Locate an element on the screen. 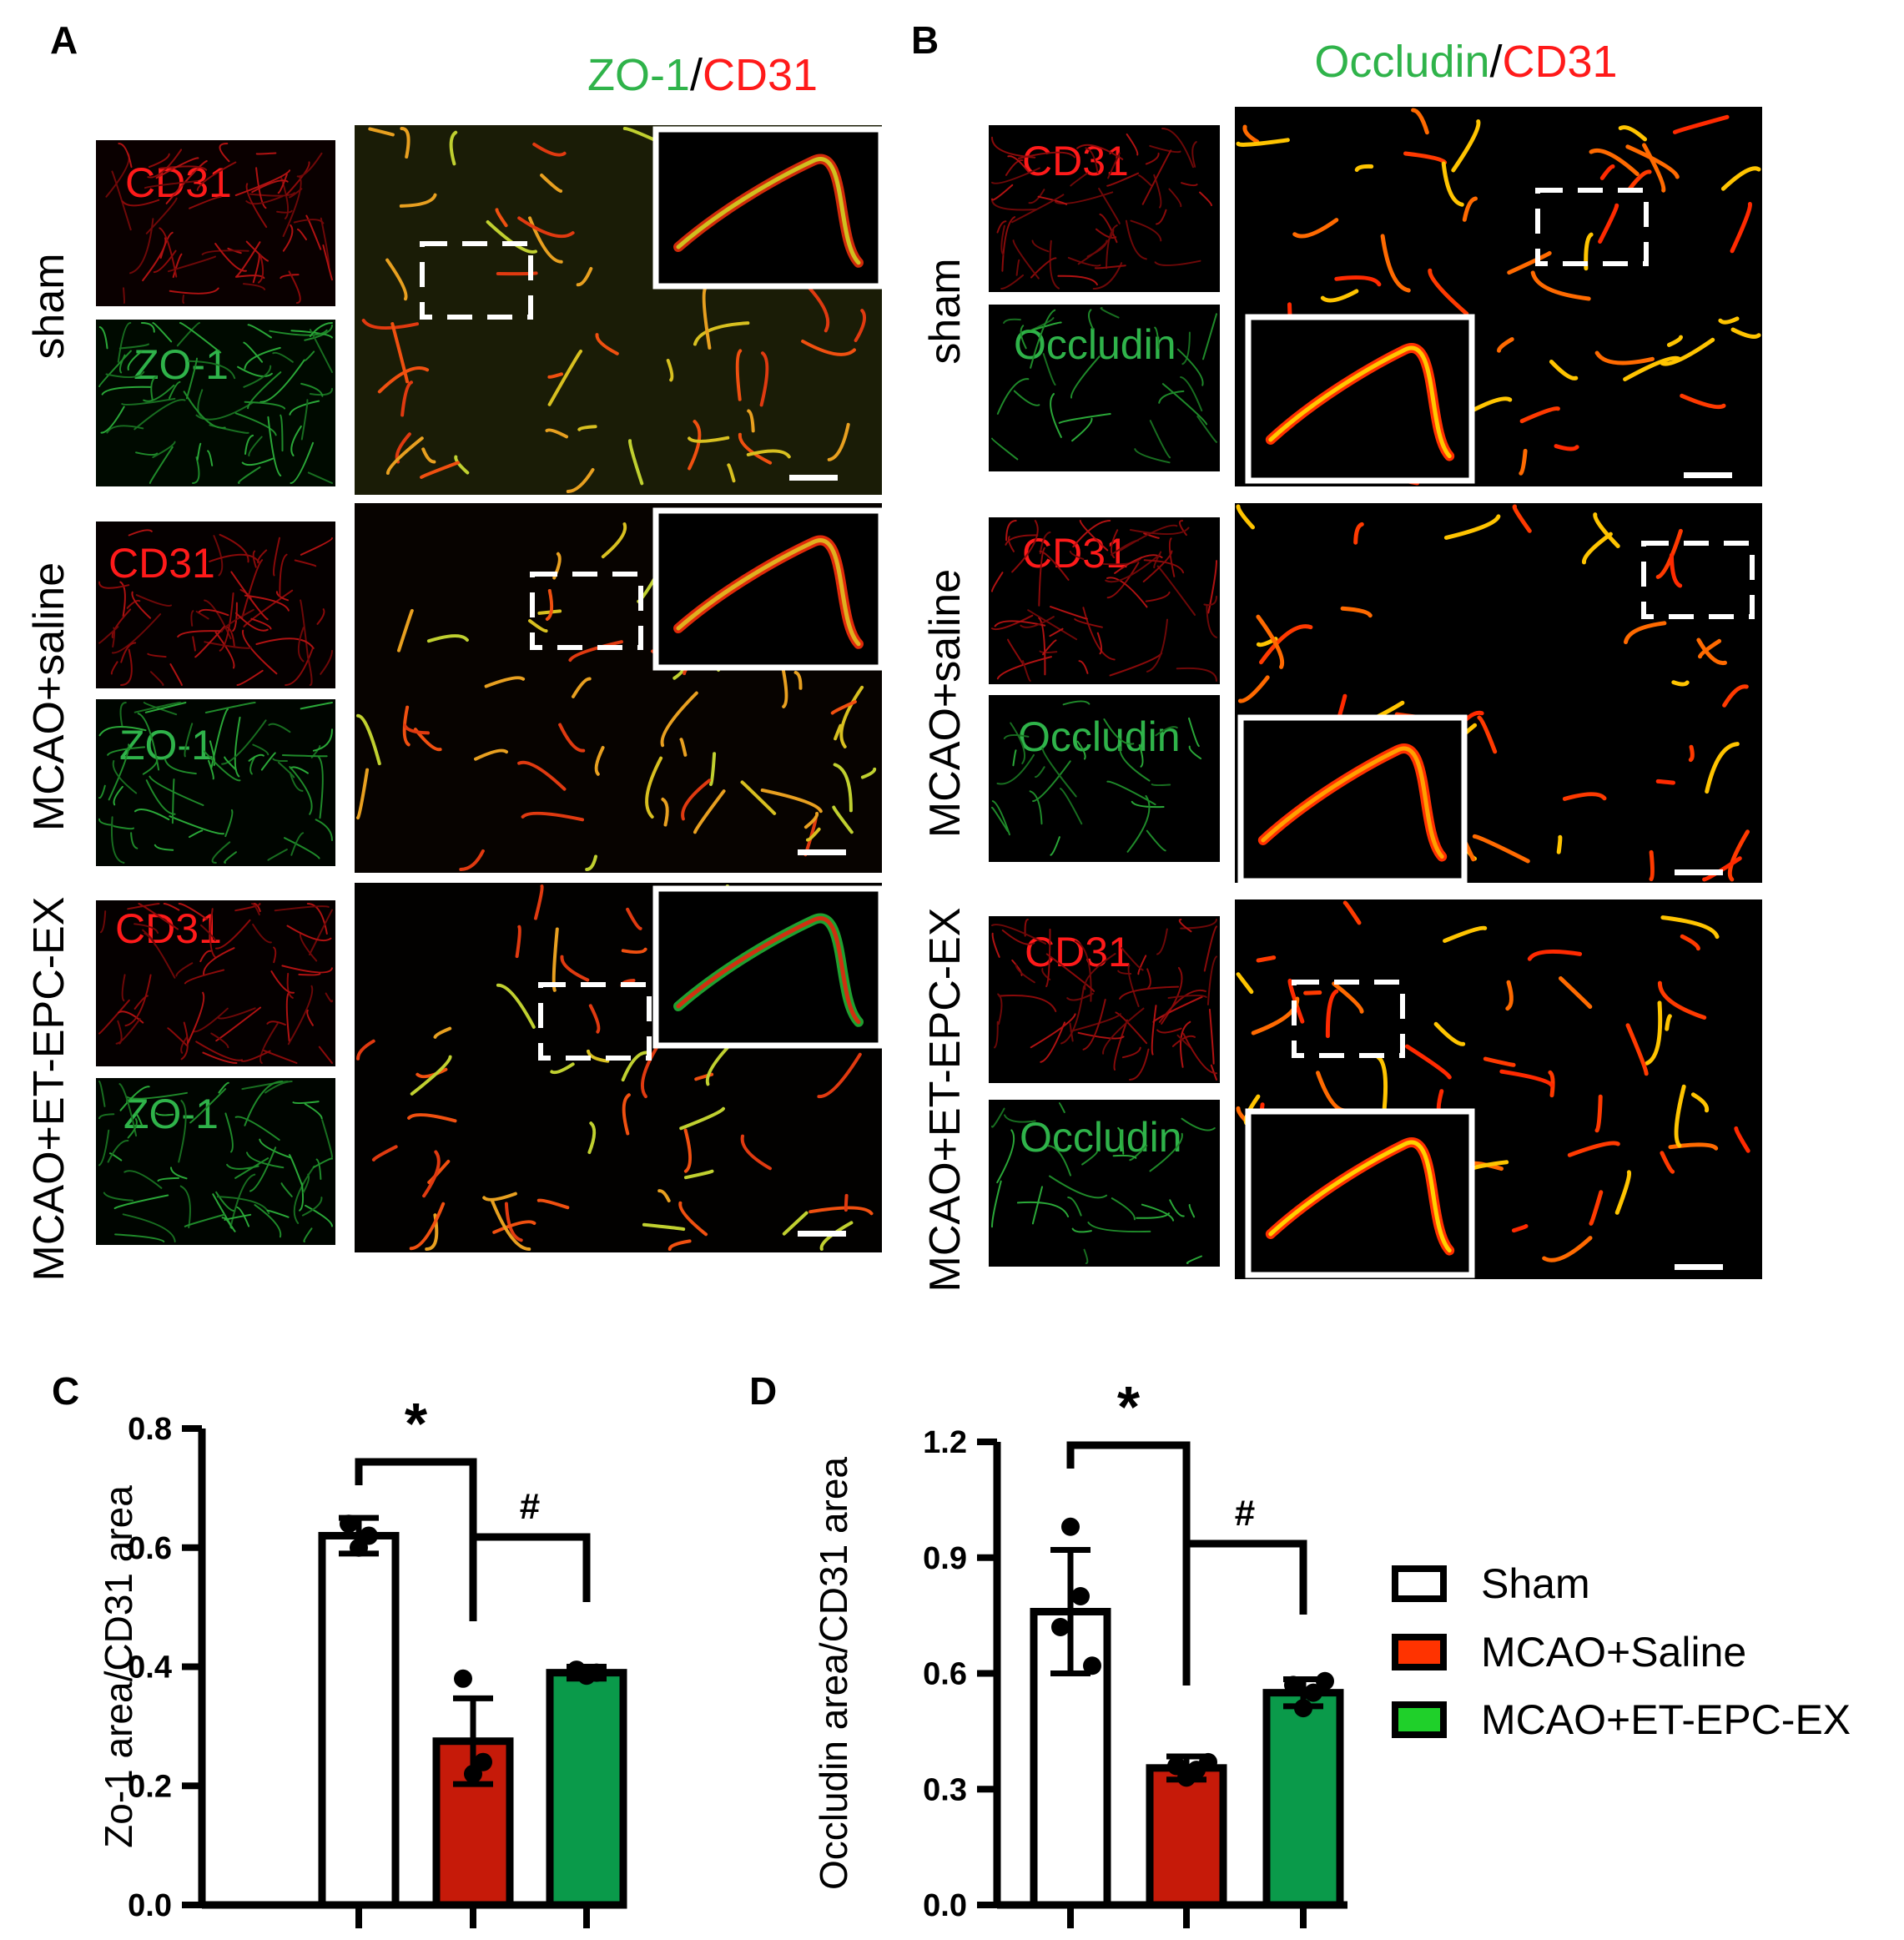  legend-swatch-mcao-et-epc-ex is located at coordinates (1419, 1719).